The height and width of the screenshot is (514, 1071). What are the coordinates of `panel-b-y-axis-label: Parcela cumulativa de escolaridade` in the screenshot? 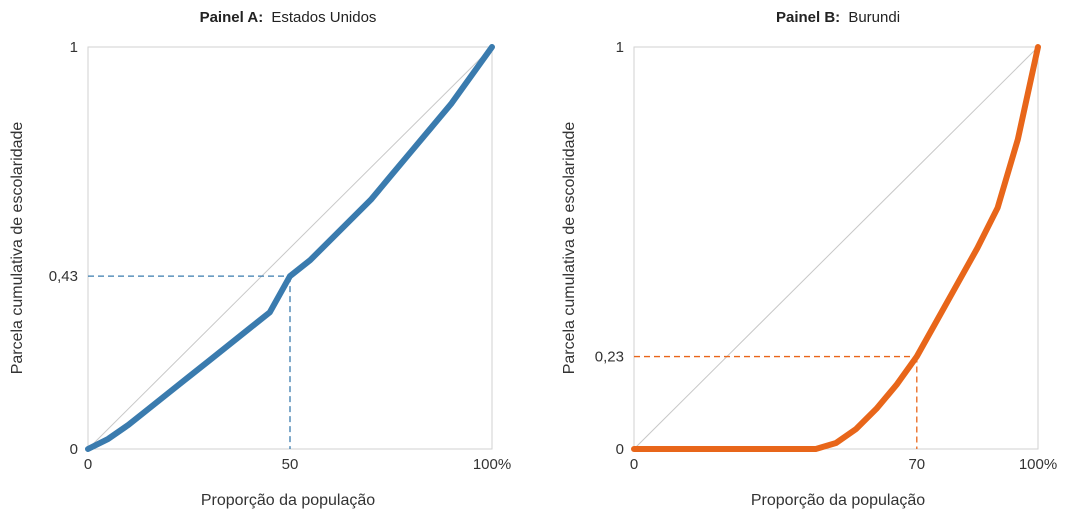 It's located at (569, 248).